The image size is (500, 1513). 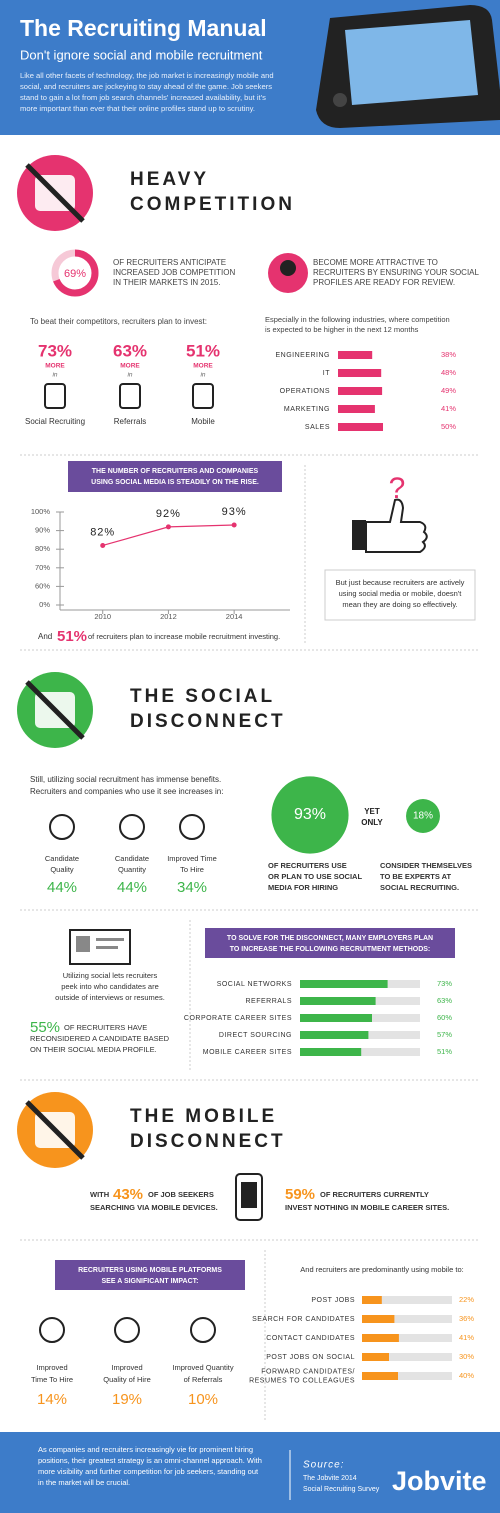 What do you see at coordinates (310, 1338) in the screenshot?
I see `bar-label: CONTACT CANDIDATES` at bounding box center [310, 1338].